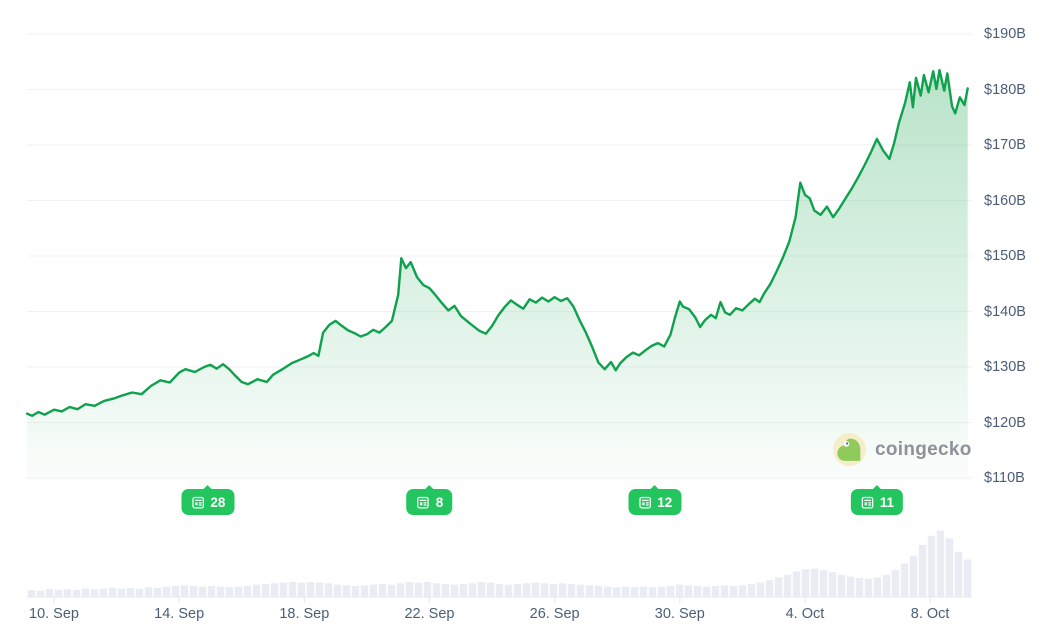 Image resolution: width=1047 pixels, height=639 pixels. Describe the element at coordinates (655, 500) in the screenshot. I see `news-count-badge: 12` at that location.